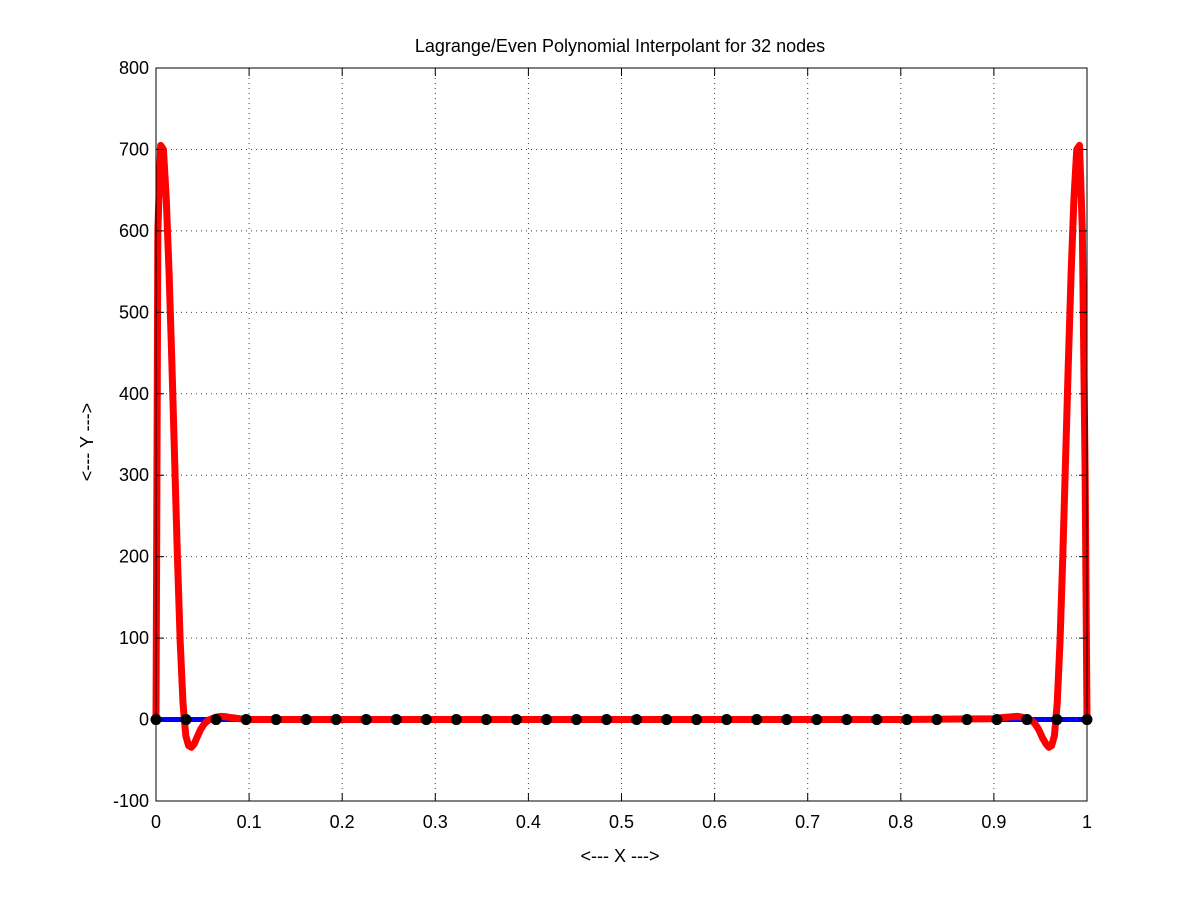 Image resolution: width=1200 pixels, height=901 pixels. What do you see at coordinates (156, 822) in the screenshot?
I see `x-tick-label: 0` at bounding box center [156, 822].